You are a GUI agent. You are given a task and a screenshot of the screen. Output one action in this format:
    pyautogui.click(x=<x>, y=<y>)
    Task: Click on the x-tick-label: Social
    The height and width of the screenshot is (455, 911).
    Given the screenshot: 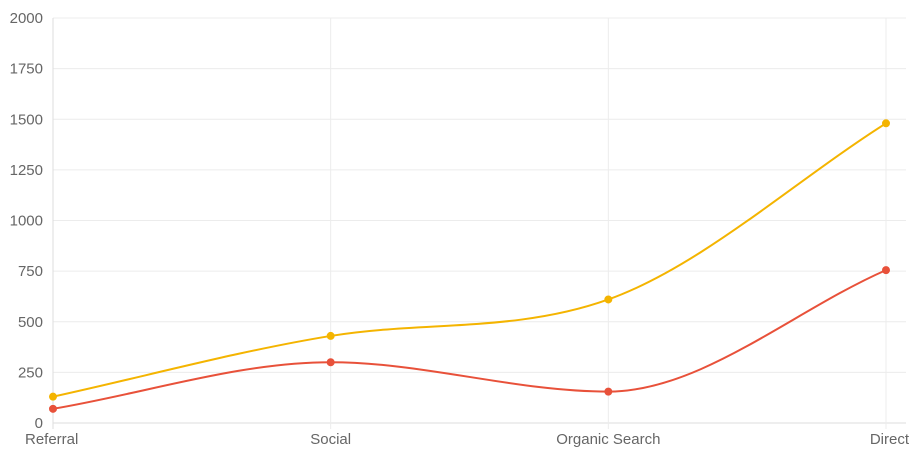 What is the action you would take?
    pyautogui.click(x=330, y=439)
    